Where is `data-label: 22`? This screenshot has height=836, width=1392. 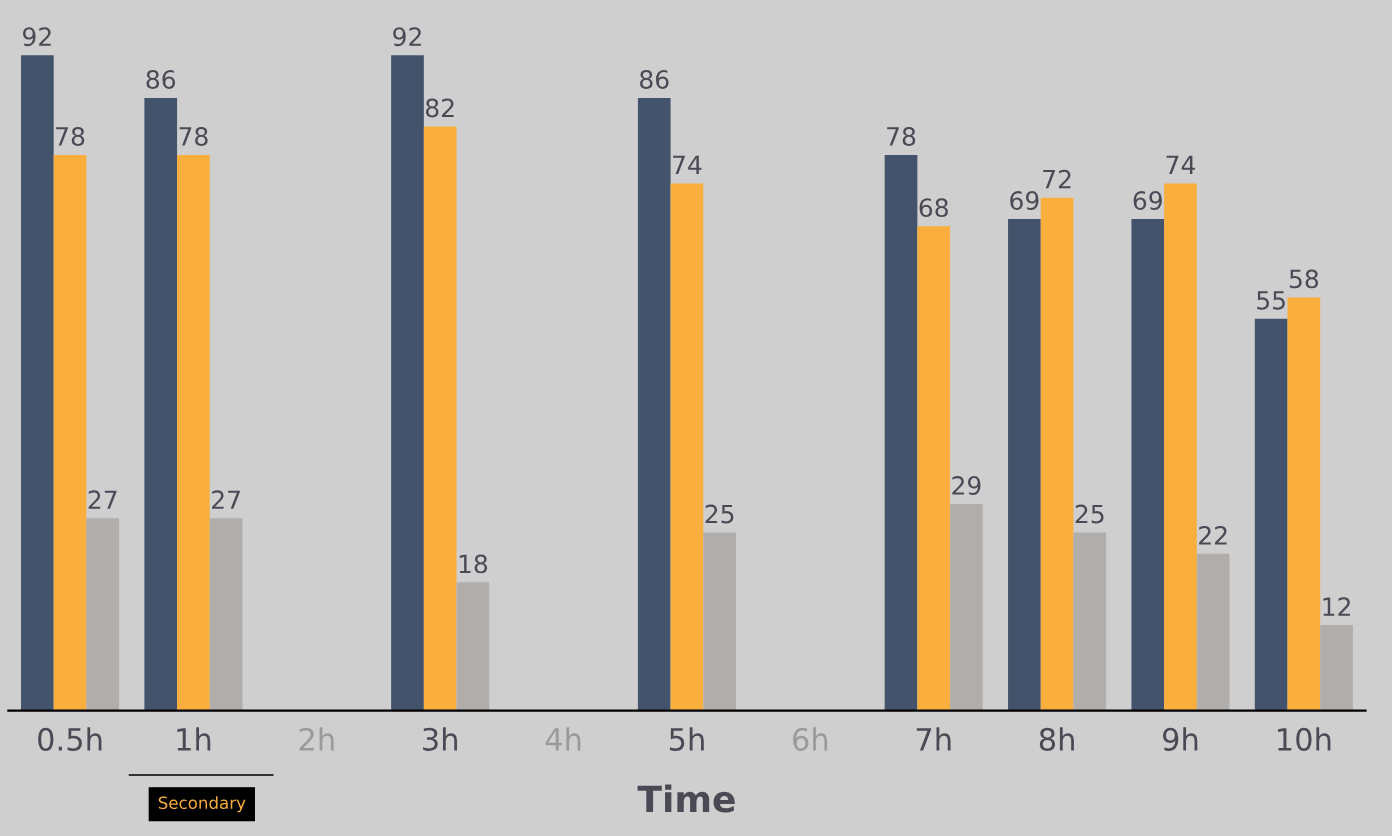
data-label: 22 is located at coordinates (1213, 535).